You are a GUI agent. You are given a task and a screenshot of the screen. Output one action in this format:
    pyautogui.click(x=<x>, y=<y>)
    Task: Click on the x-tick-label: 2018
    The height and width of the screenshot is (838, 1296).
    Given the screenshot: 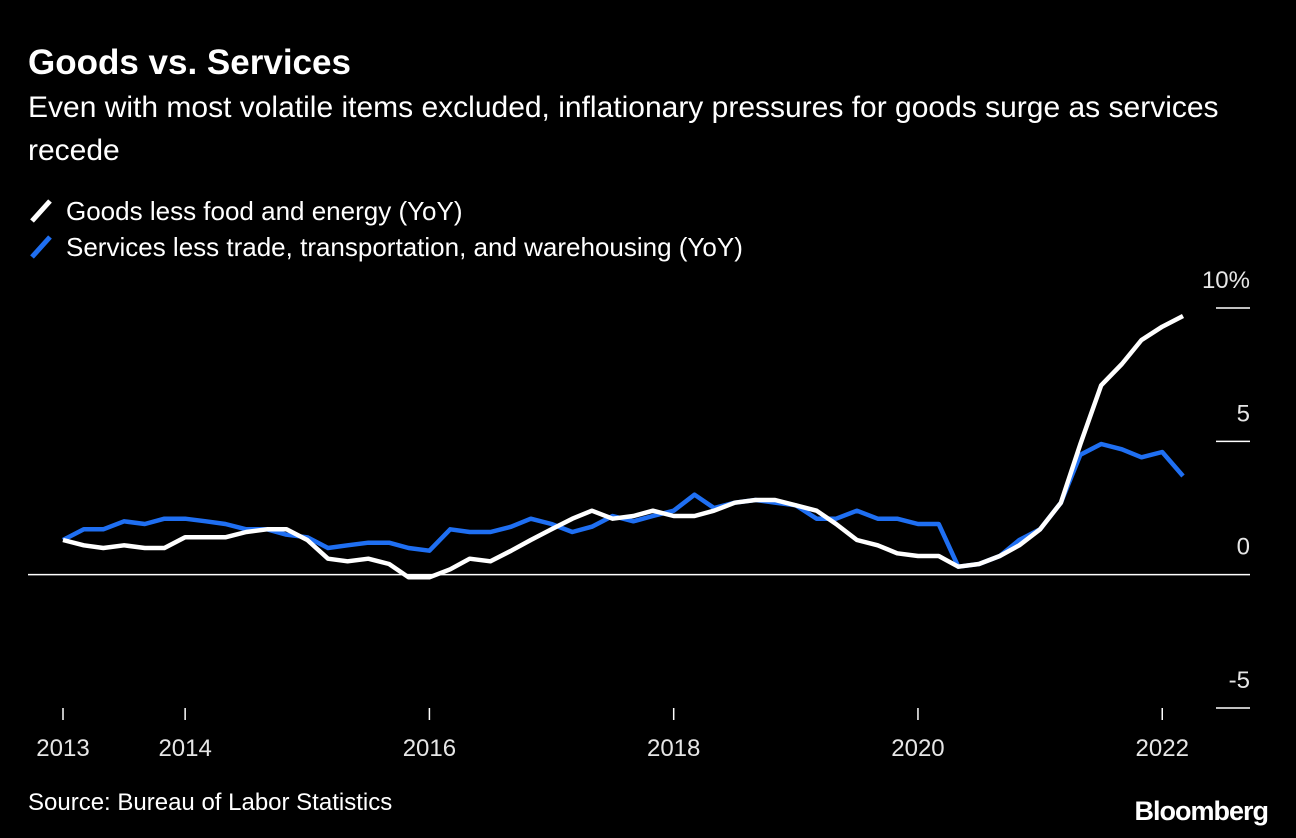 What is the action you would take?
    pyautogui.click(x=673, y=748)
    